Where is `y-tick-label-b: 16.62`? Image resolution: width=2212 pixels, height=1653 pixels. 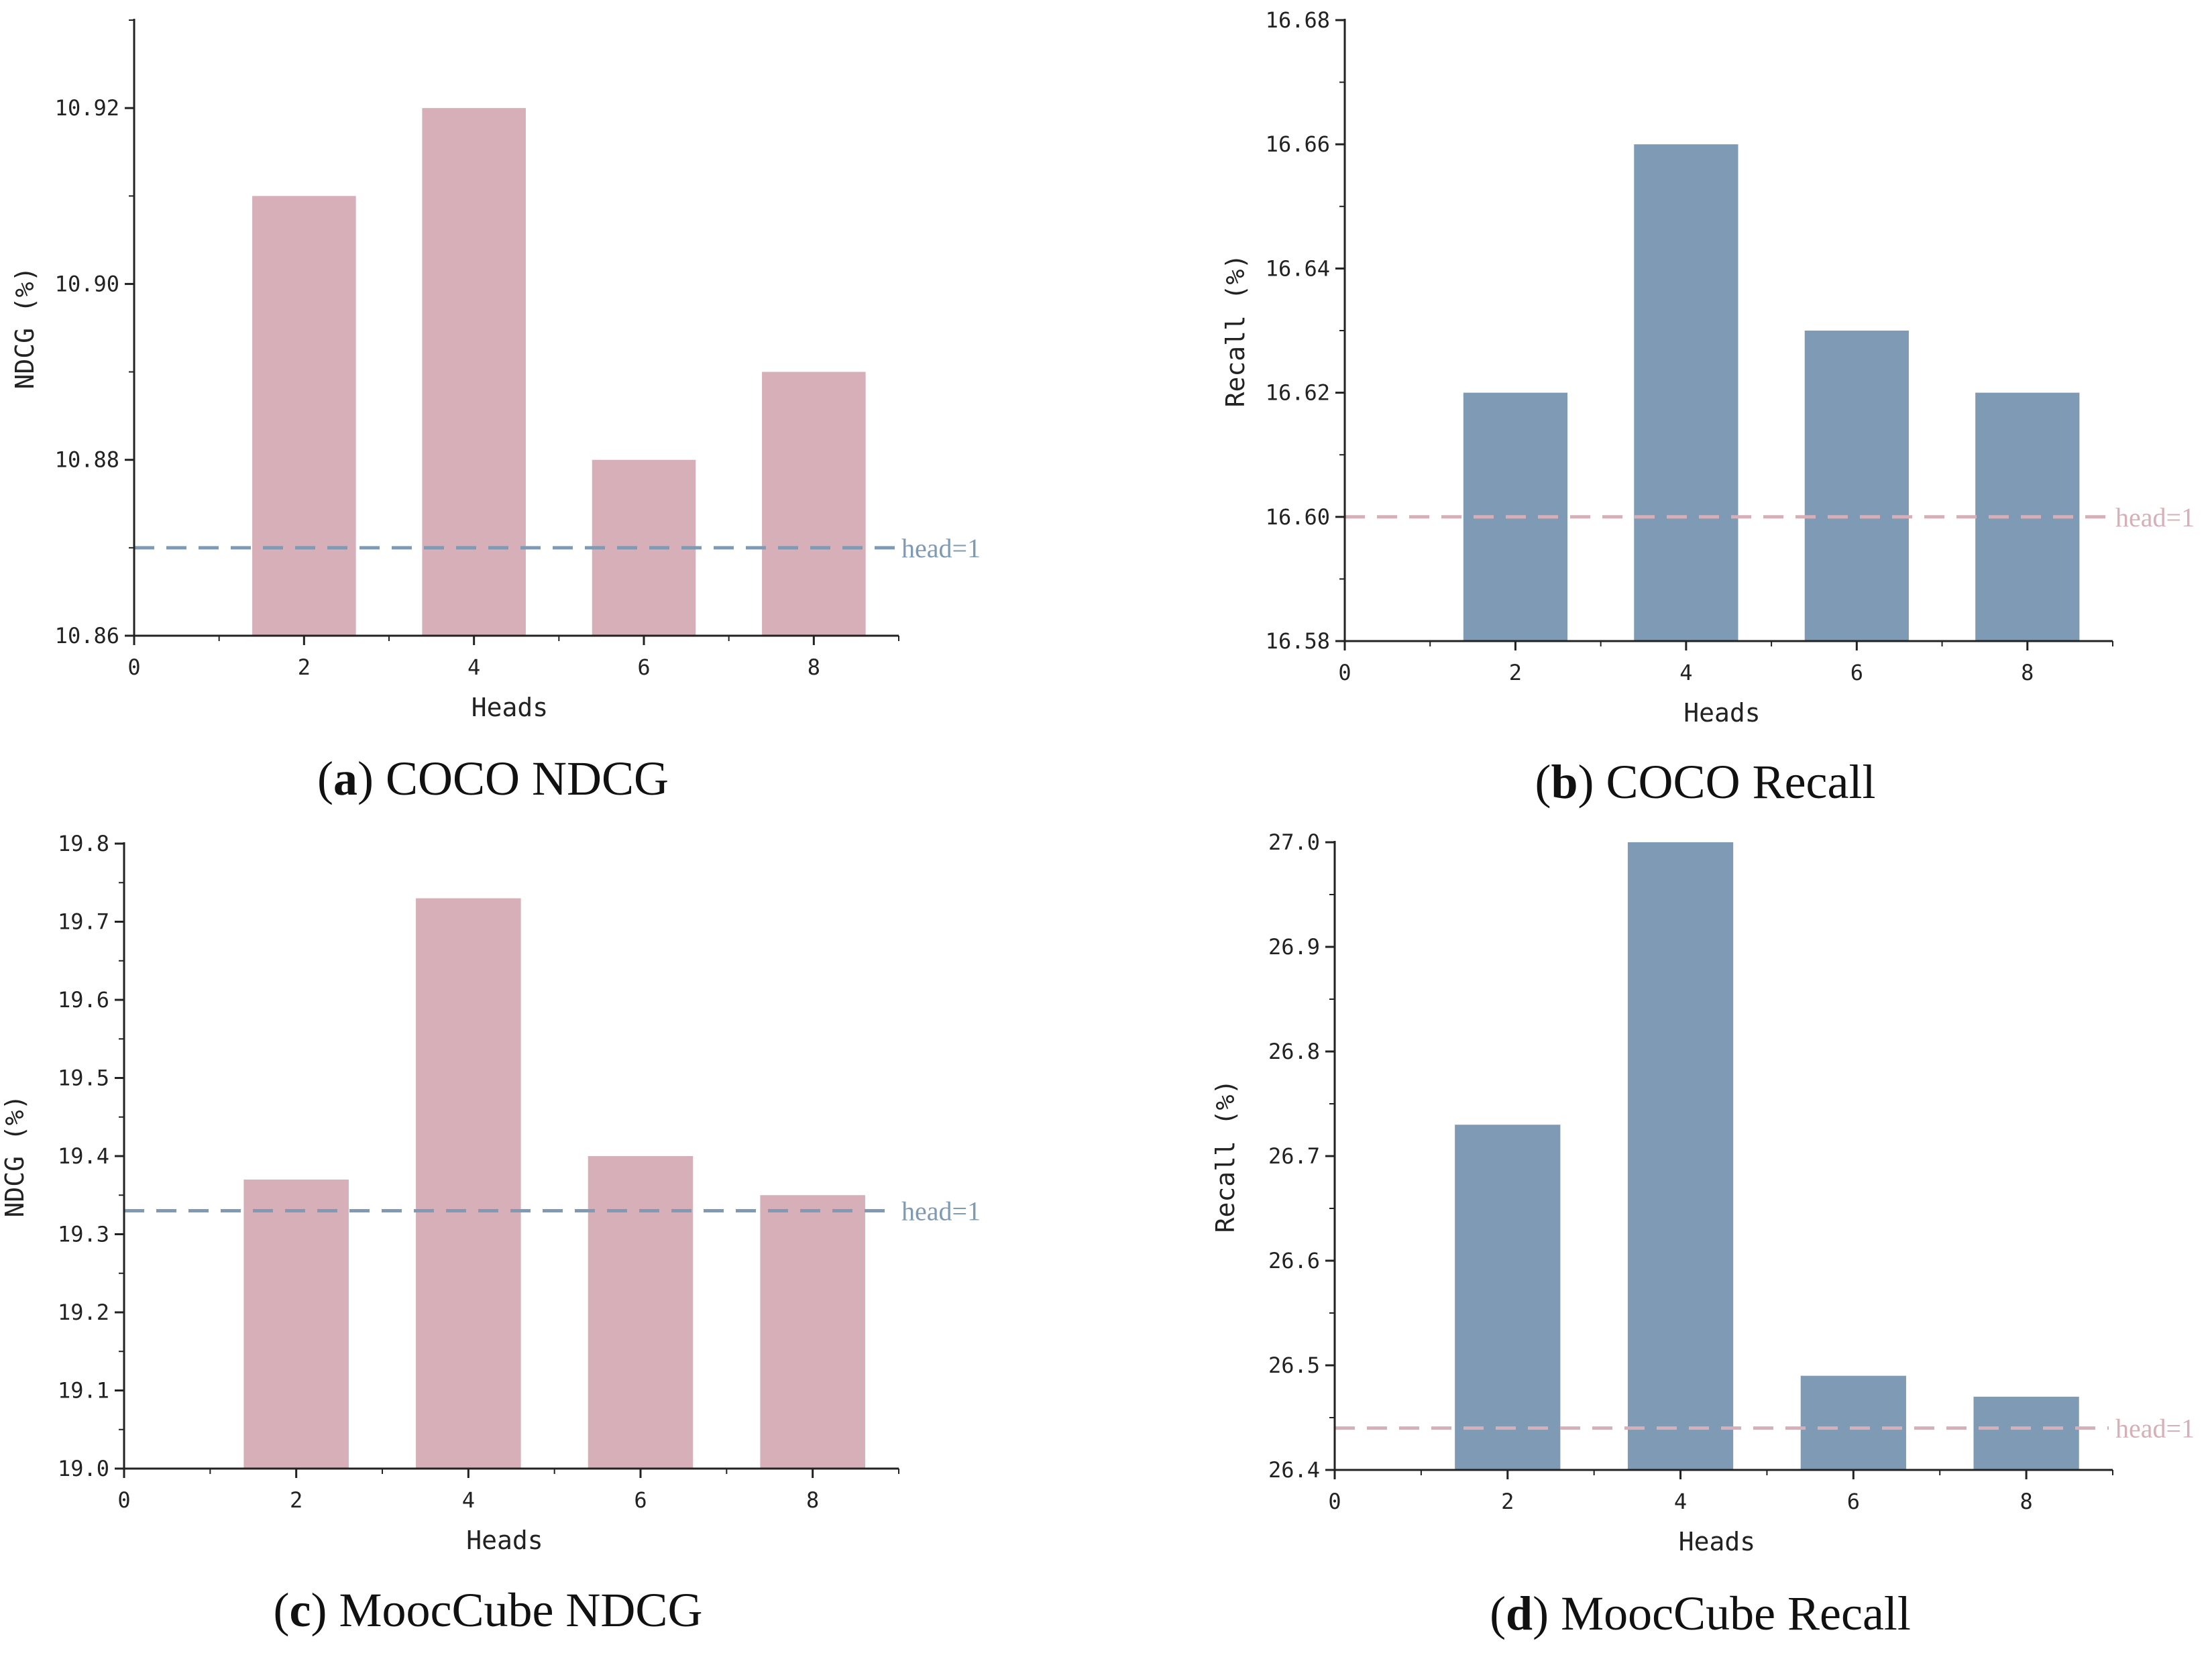 y-tick-label-b: 16.62 is located at coordinates (1298, 393).